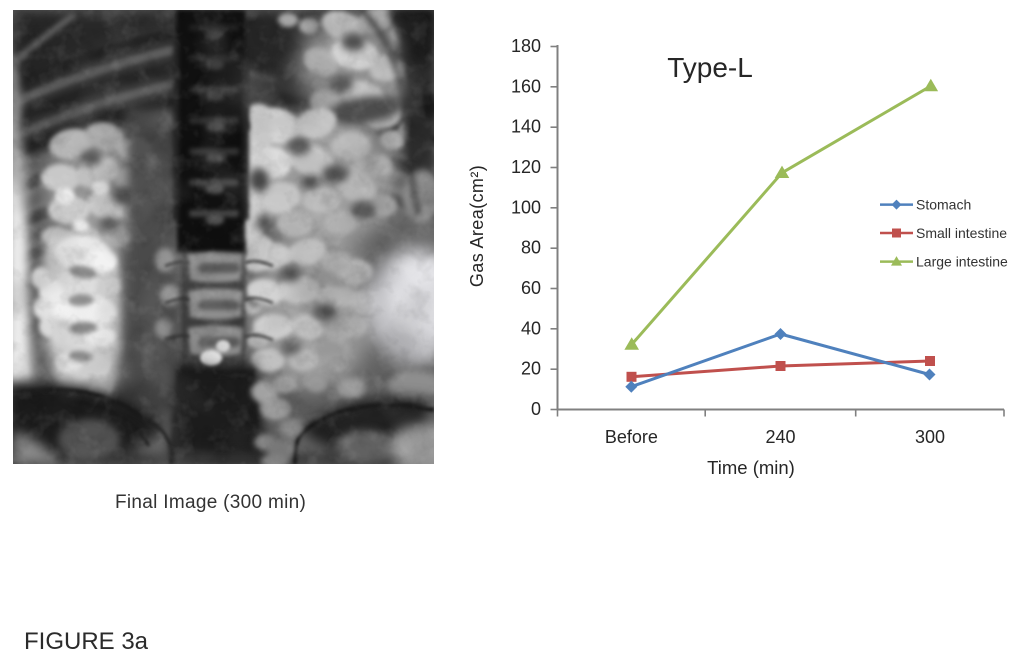  Describe the element at coordinates (710, 67) in the screenshot. I see `svg-text: Type-L` at that location.